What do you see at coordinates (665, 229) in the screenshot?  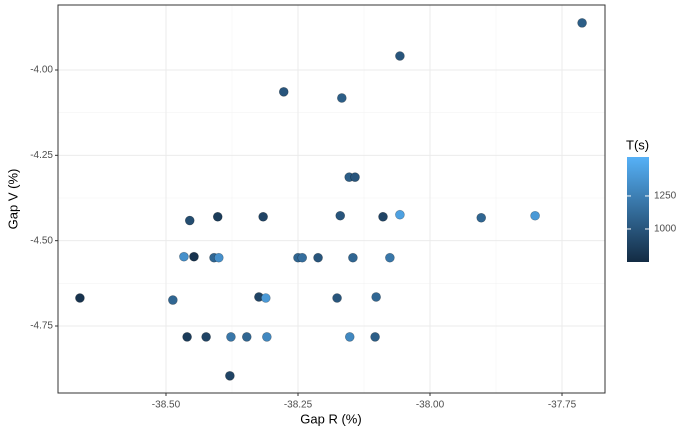 I see `colorbar-label: 1000` at bounding box center [665, 229].